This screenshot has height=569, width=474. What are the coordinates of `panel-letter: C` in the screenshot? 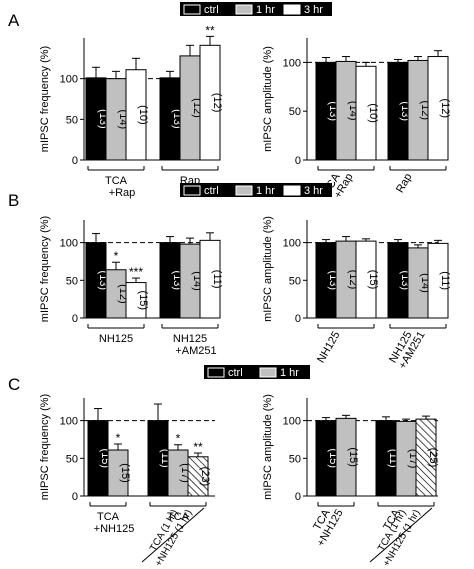 It's located at (14, 384).